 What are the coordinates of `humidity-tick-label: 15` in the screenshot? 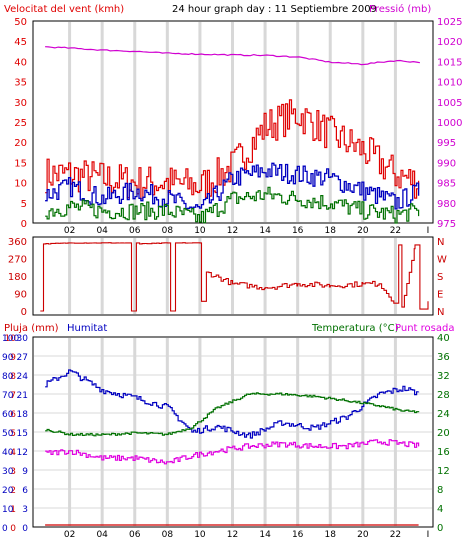 It's located at (22, 434).